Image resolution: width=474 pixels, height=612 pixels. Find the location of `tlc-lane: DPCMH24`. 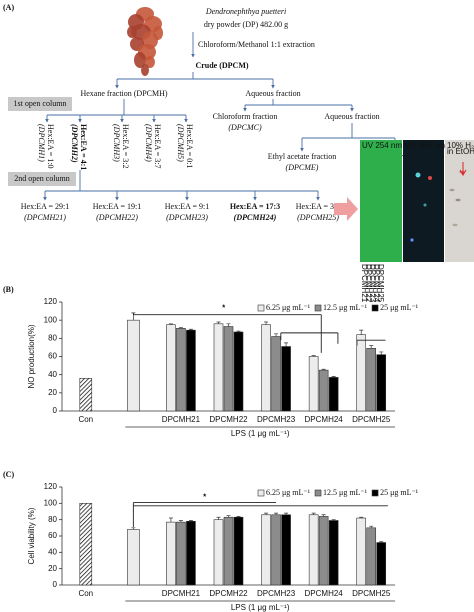

tlc-lane: DPCMH24 is located at coordinates (376, 283).